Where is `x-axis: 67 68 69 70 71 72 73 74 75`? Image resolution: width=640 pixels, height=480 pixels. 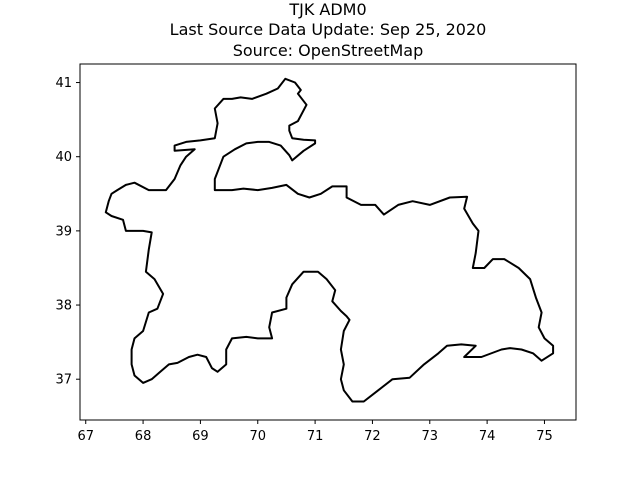
x-axis: 67 68 69 70 71 72 73 74 75 is located at coordinates (315, 432).